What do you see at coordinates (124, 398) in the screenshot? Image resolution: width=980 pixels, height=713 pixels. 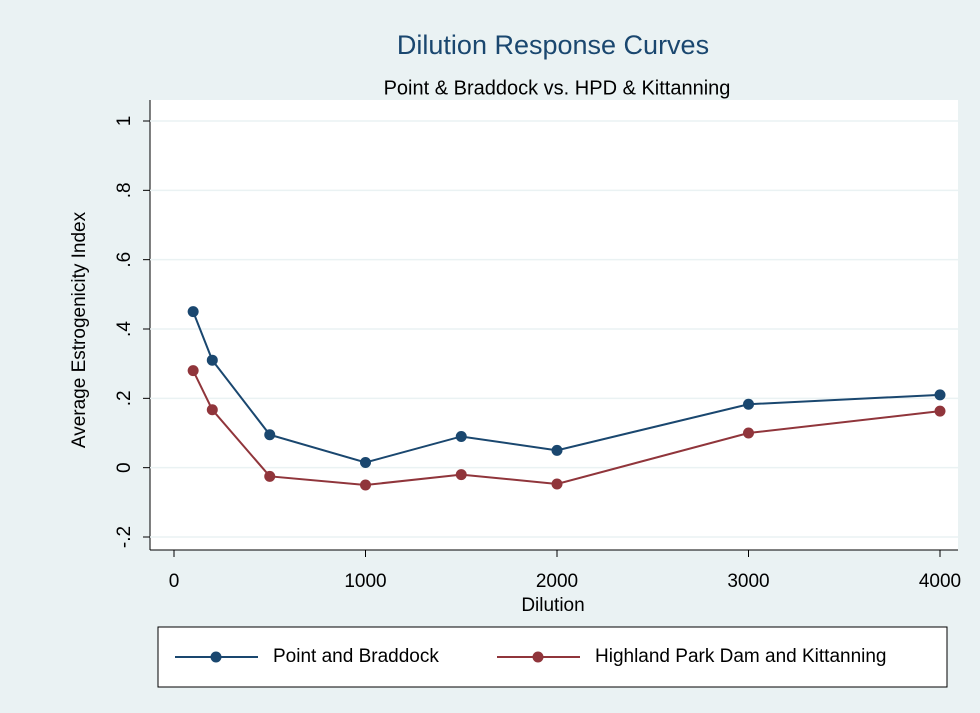 I see `y-tick-label: .2` at bounding box center [124, 398].